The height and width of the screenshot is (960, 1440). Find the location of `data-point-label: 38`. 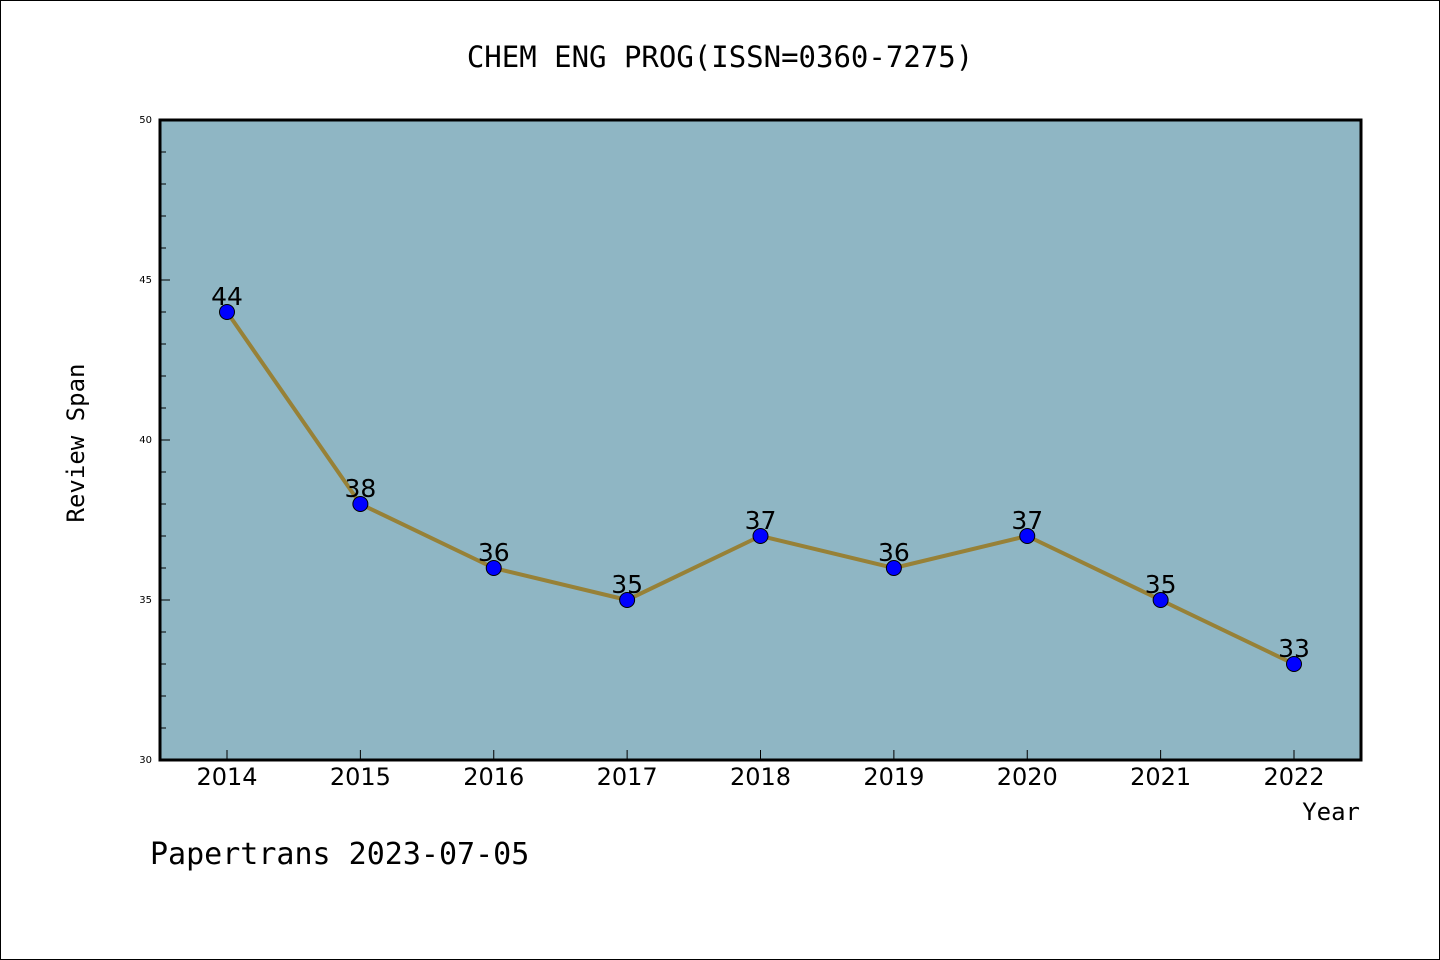

data-point-label: 38 is located at coordinates (360, 488).